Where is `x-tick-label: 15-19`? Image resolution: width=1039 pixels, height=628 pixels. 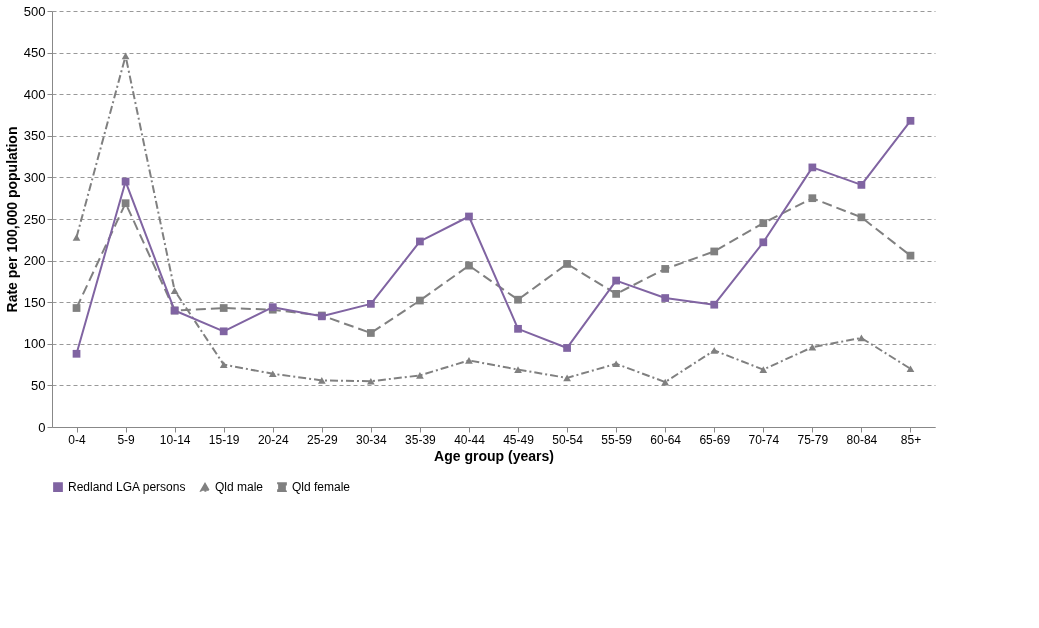
x-tick-label: 15-19 is located at coordinates (224, 439).